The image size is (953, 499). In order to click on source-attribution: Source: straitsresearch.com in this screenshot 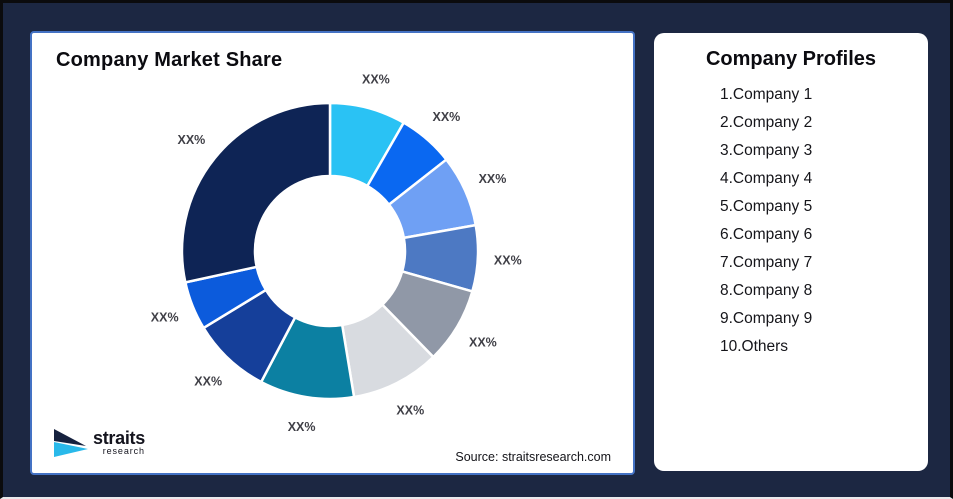, I will do `click(533, 457)`.